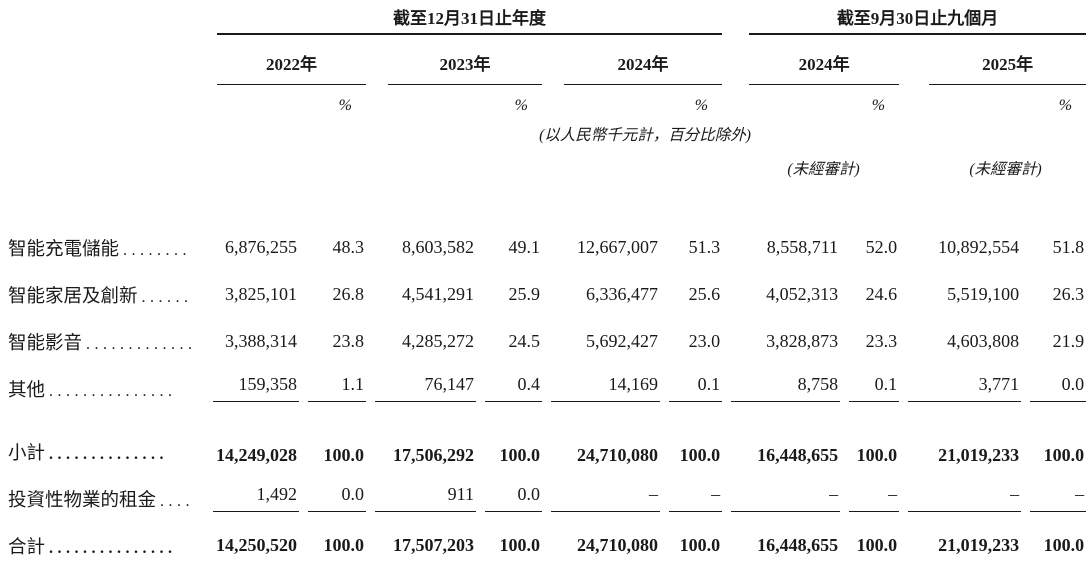  I want to click on row-label-text: 智能充電儲能, so click(64, 249).